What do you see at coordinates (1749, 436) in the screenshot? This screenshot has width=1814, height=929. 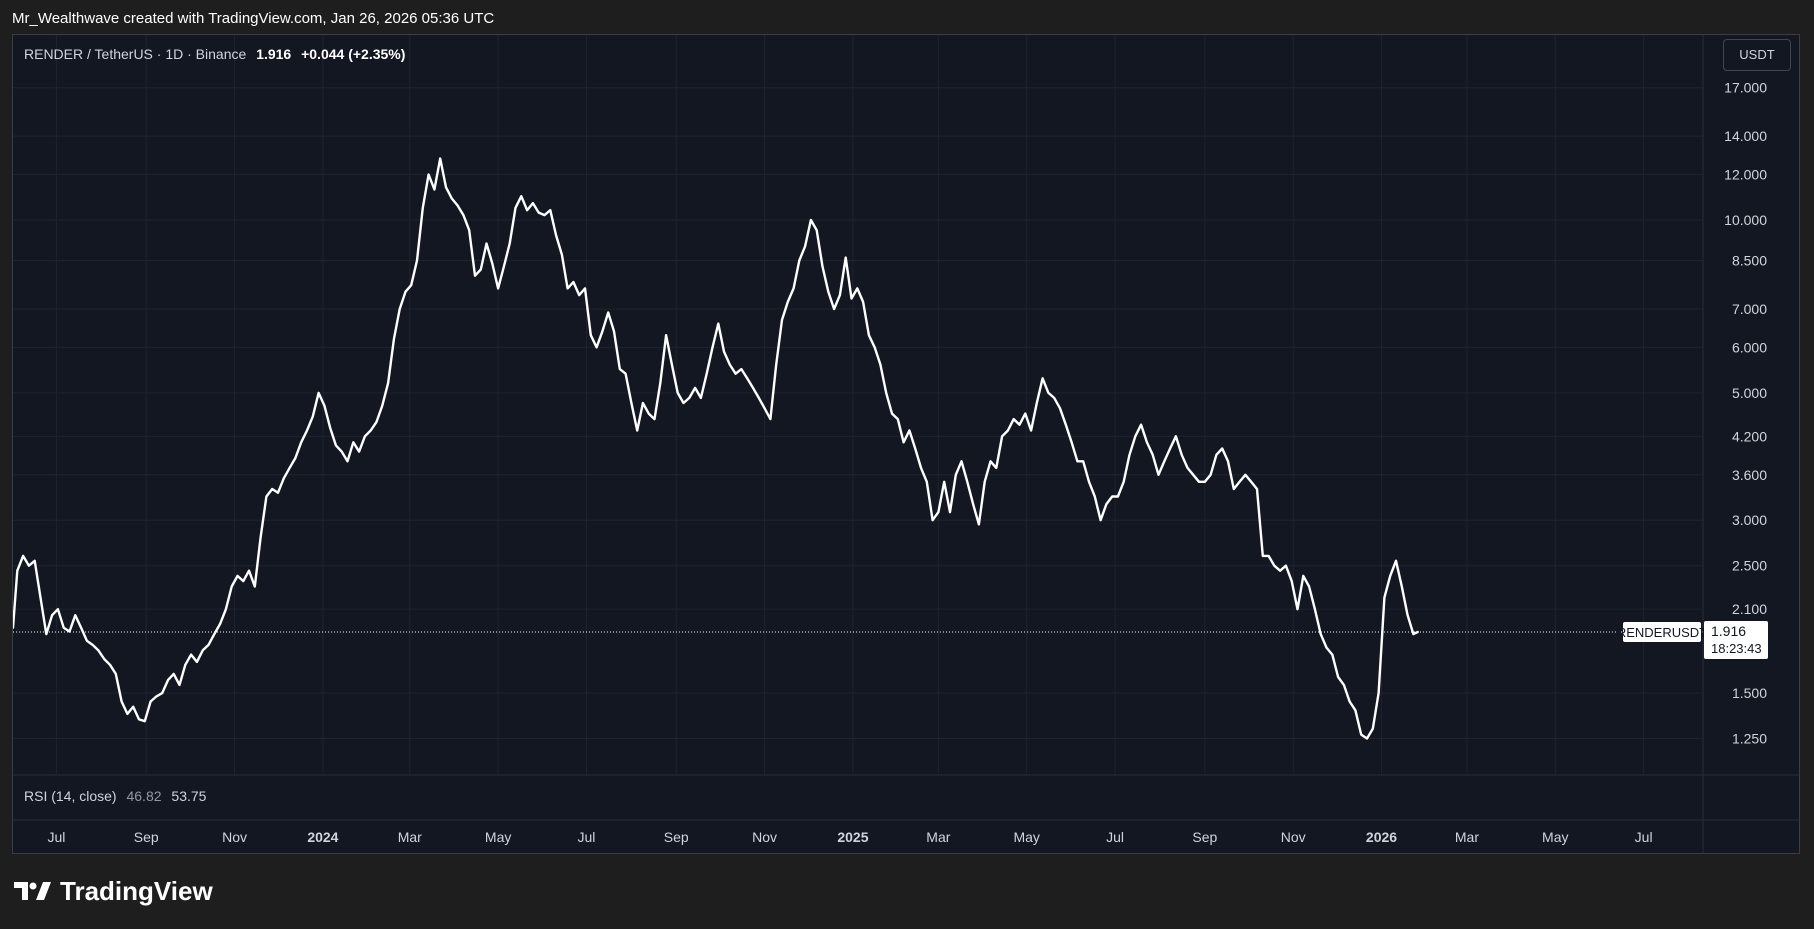 I see `y-tick-label: 4.200` at bounding box center [1749, 436].